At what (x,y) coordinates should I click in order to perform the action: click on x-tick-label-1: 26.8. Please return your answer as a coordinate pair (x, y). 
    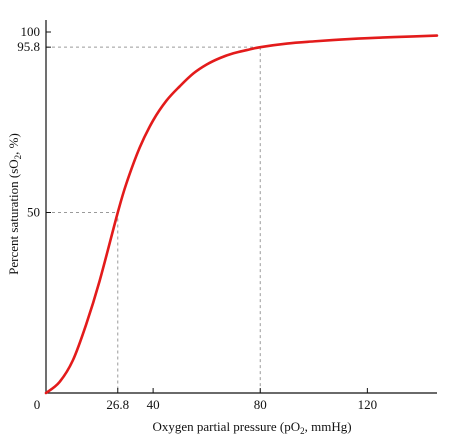
    Looking at the image, I should click on (117, 404).